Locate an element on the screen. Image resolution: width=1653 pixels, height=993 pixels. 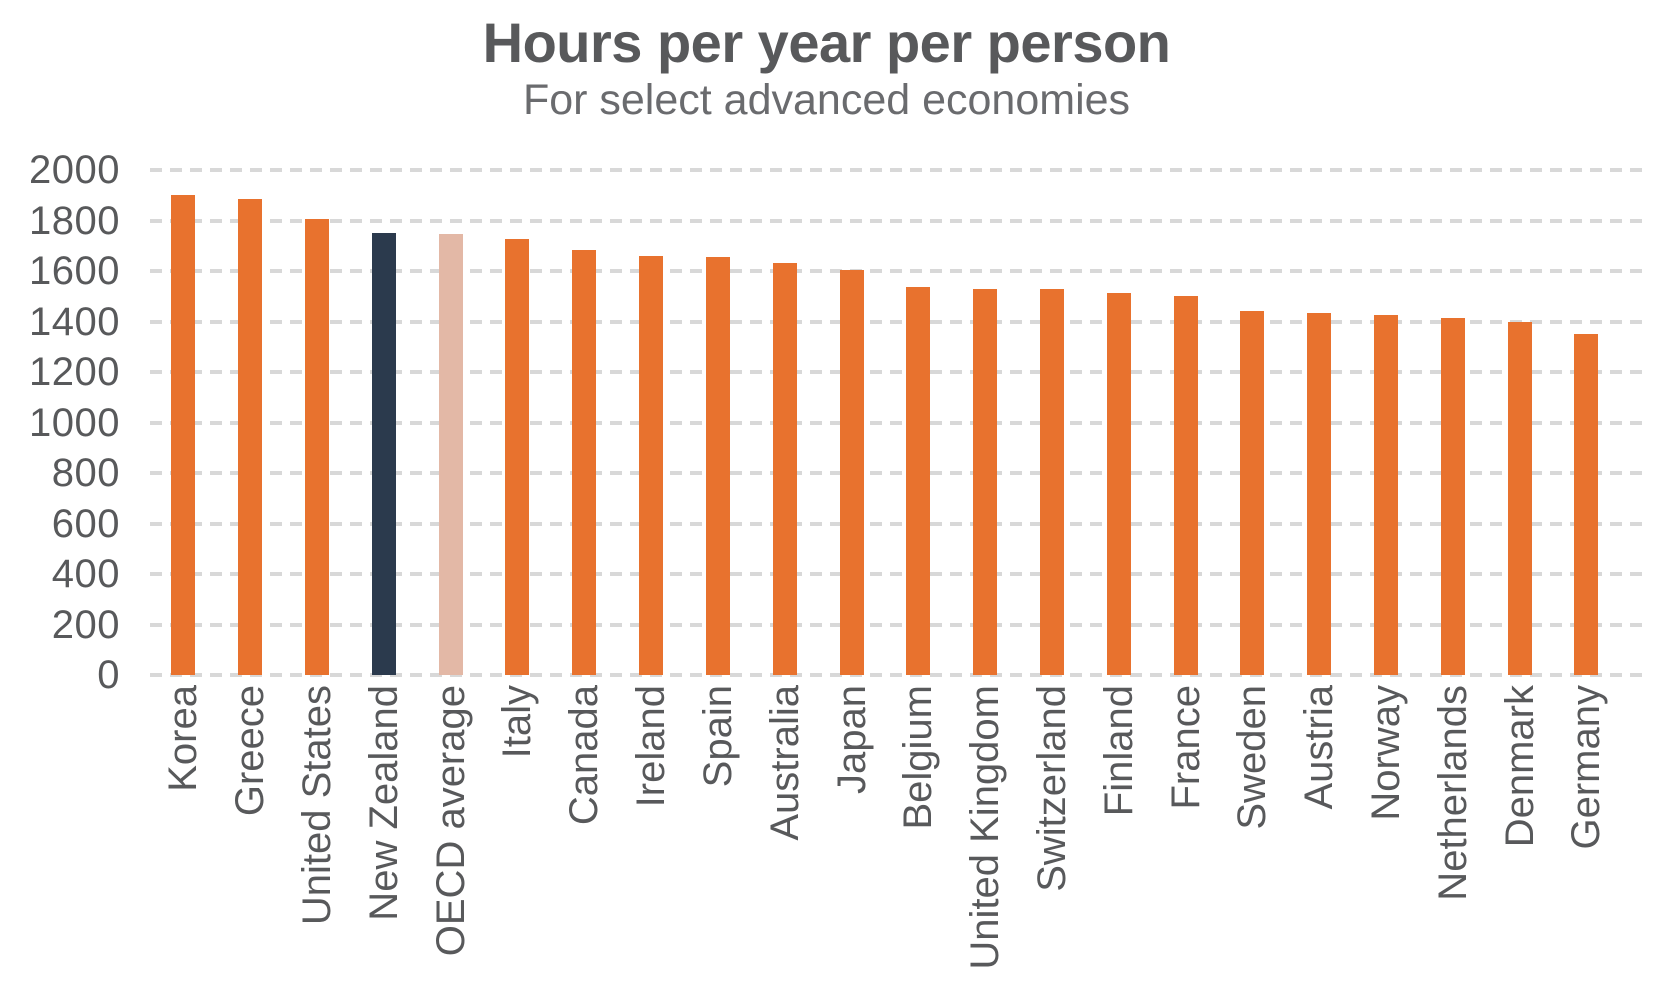
x-axis-label-finland: Finland is located at coordinates (1118, 751).